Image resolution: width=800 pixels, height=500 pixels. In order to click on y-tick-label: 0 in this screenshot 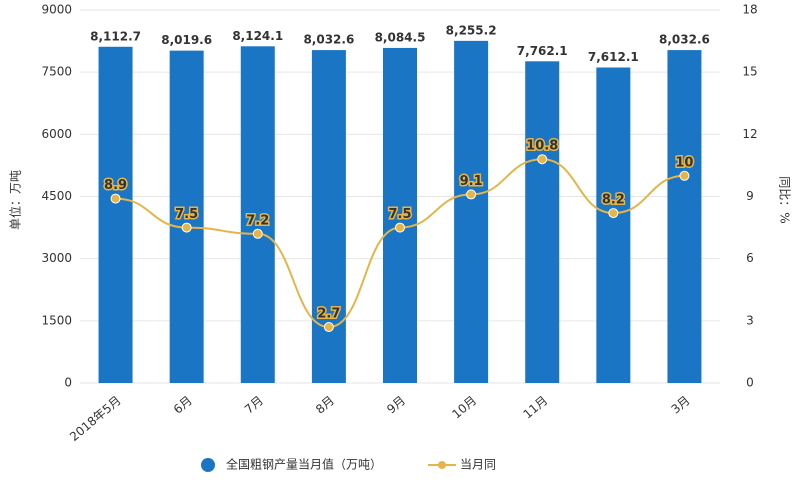, I will do `click(68, 383)`.